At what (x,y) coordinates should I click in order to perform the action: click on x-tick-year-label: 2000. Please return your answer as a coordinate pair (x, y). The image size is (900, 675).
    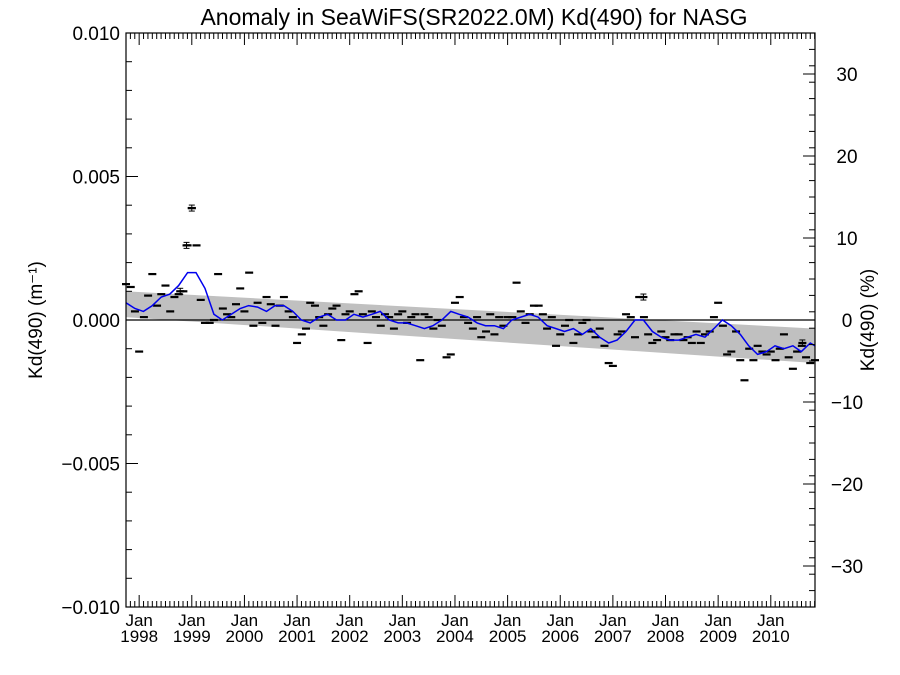
    Looking at the image, I should click on (245, 636).